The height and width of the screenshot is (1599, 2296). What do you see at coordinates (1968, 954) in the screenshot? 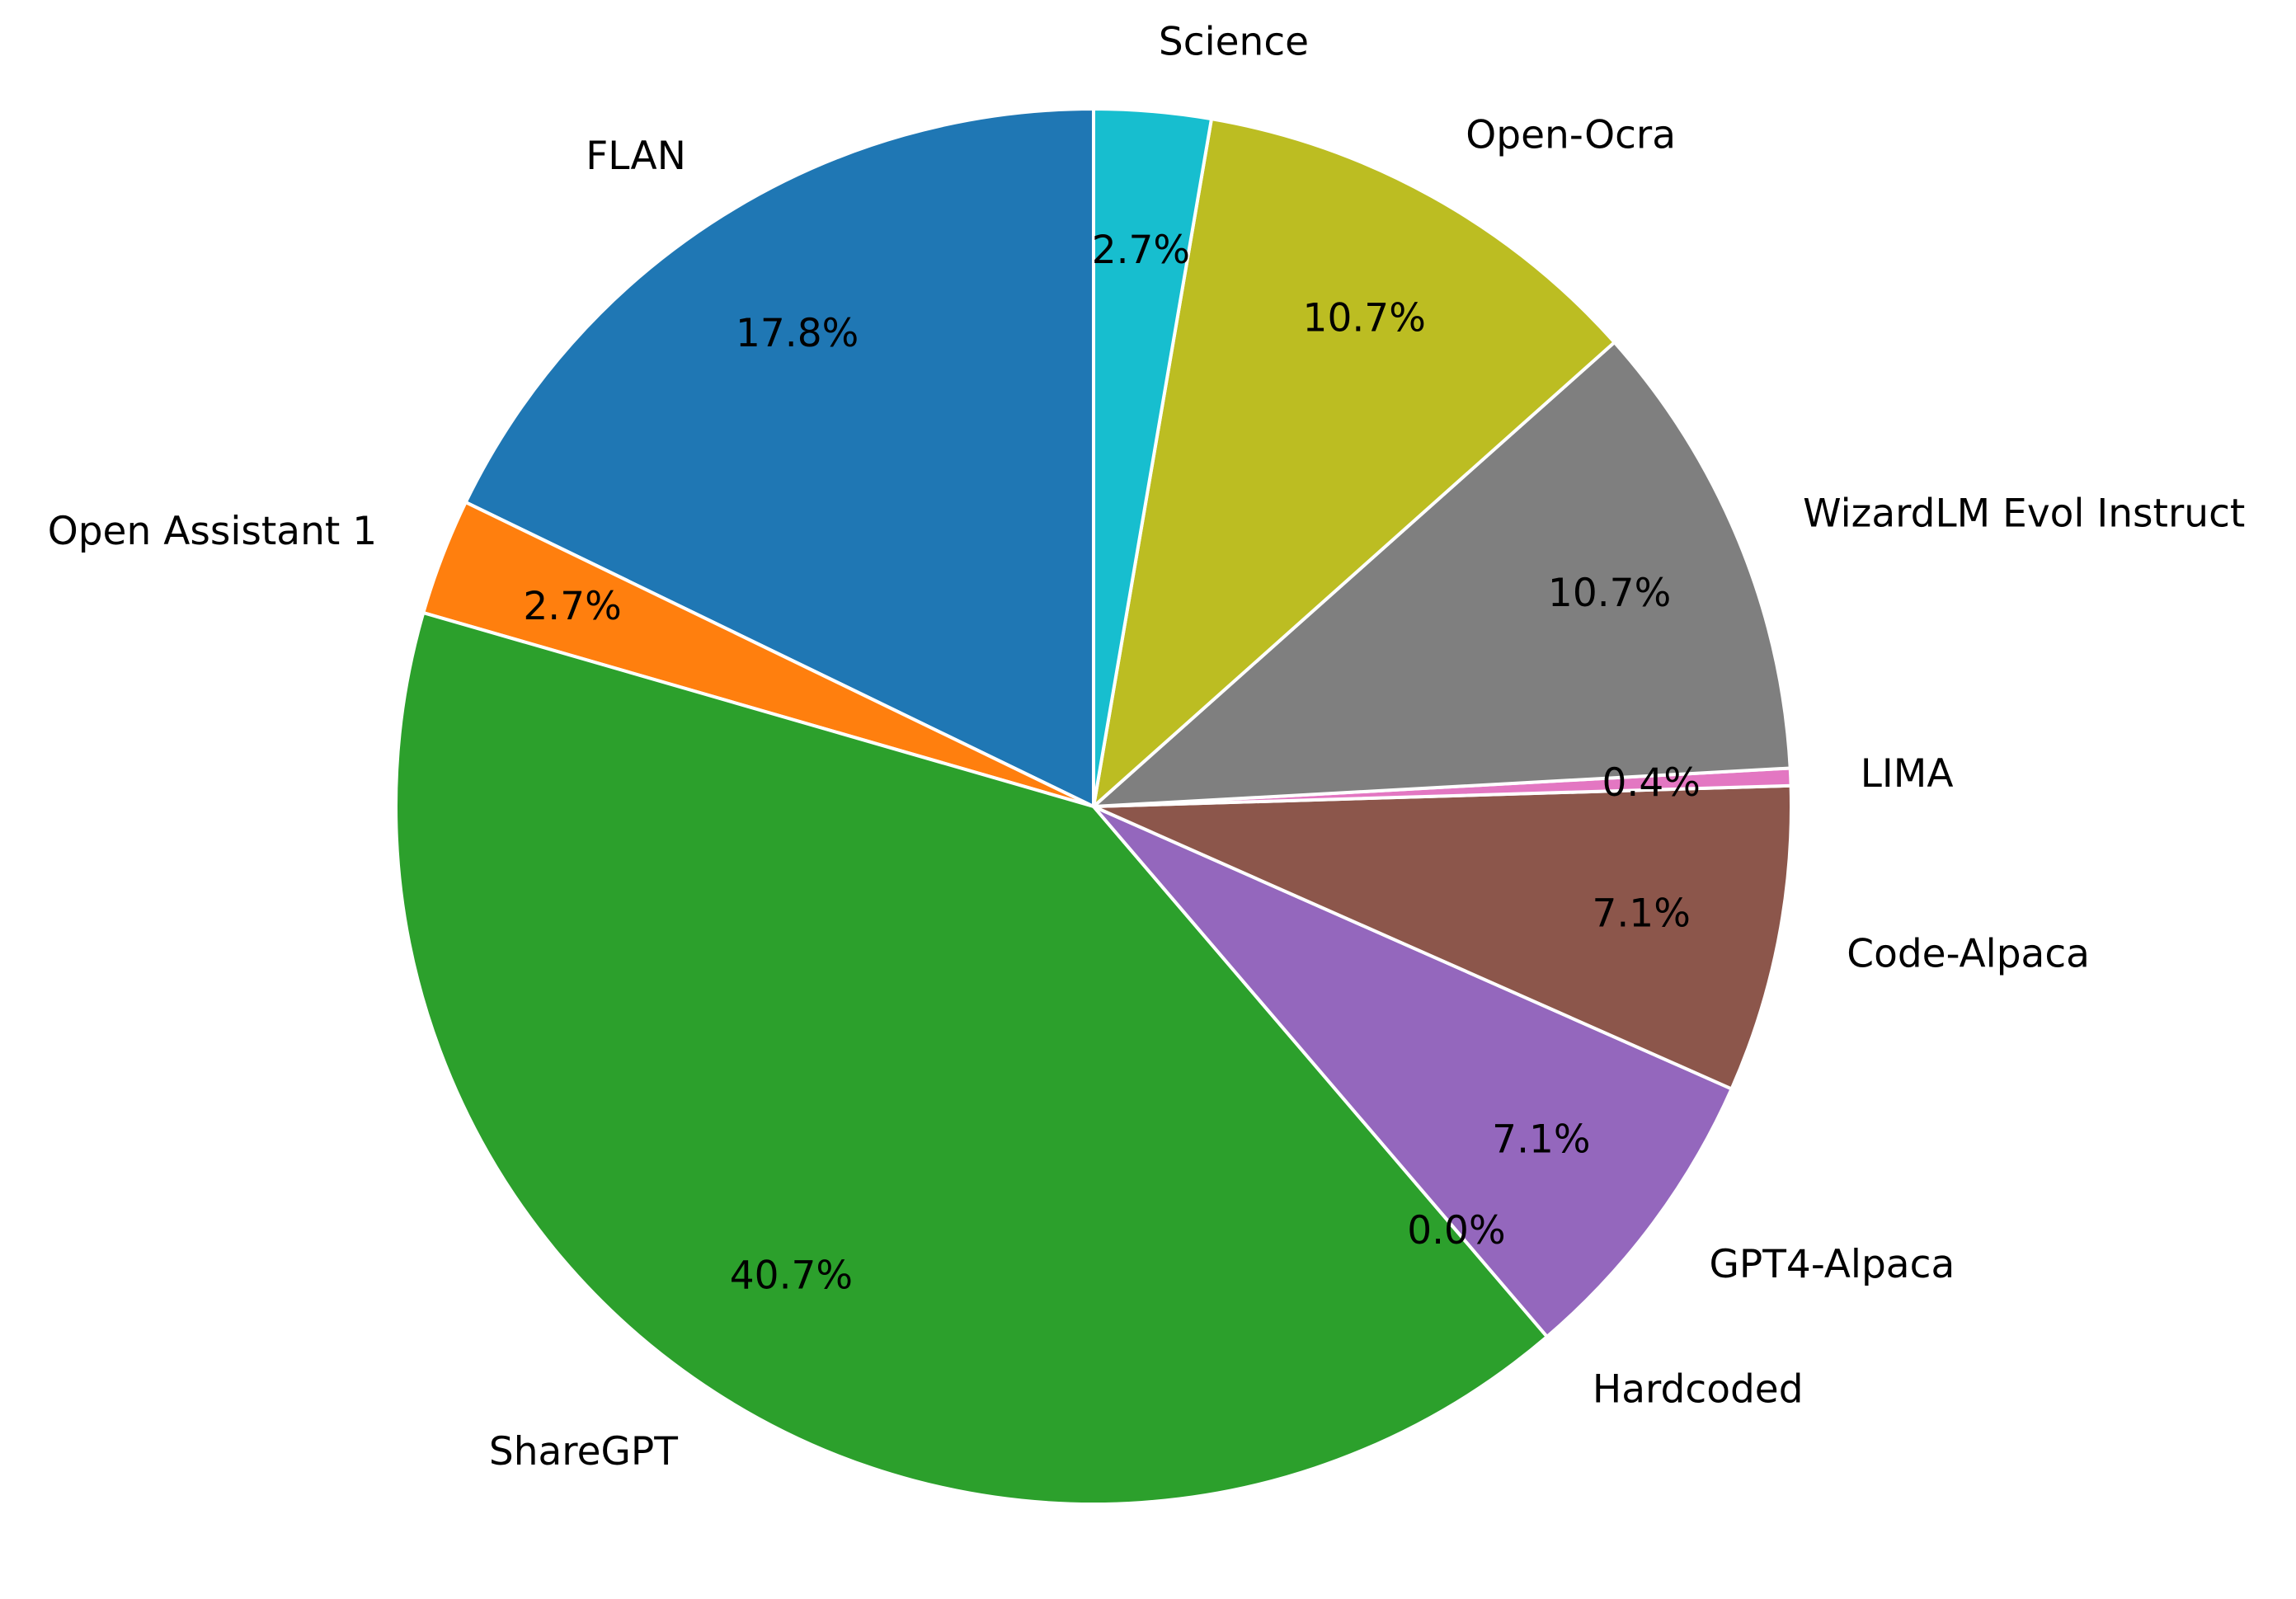
I see `slice-label-code-alpaca: Code-Alpaca` at bounding box center [1968, 954].